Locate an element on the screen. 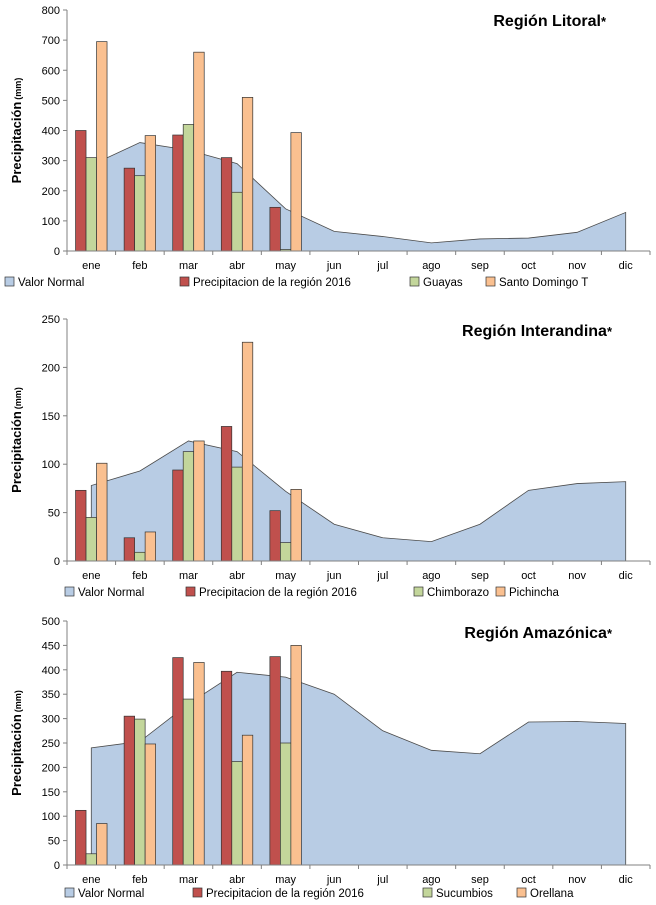 The image size is (656, 905). bar-1-abr is located at coordinates (226, 494).